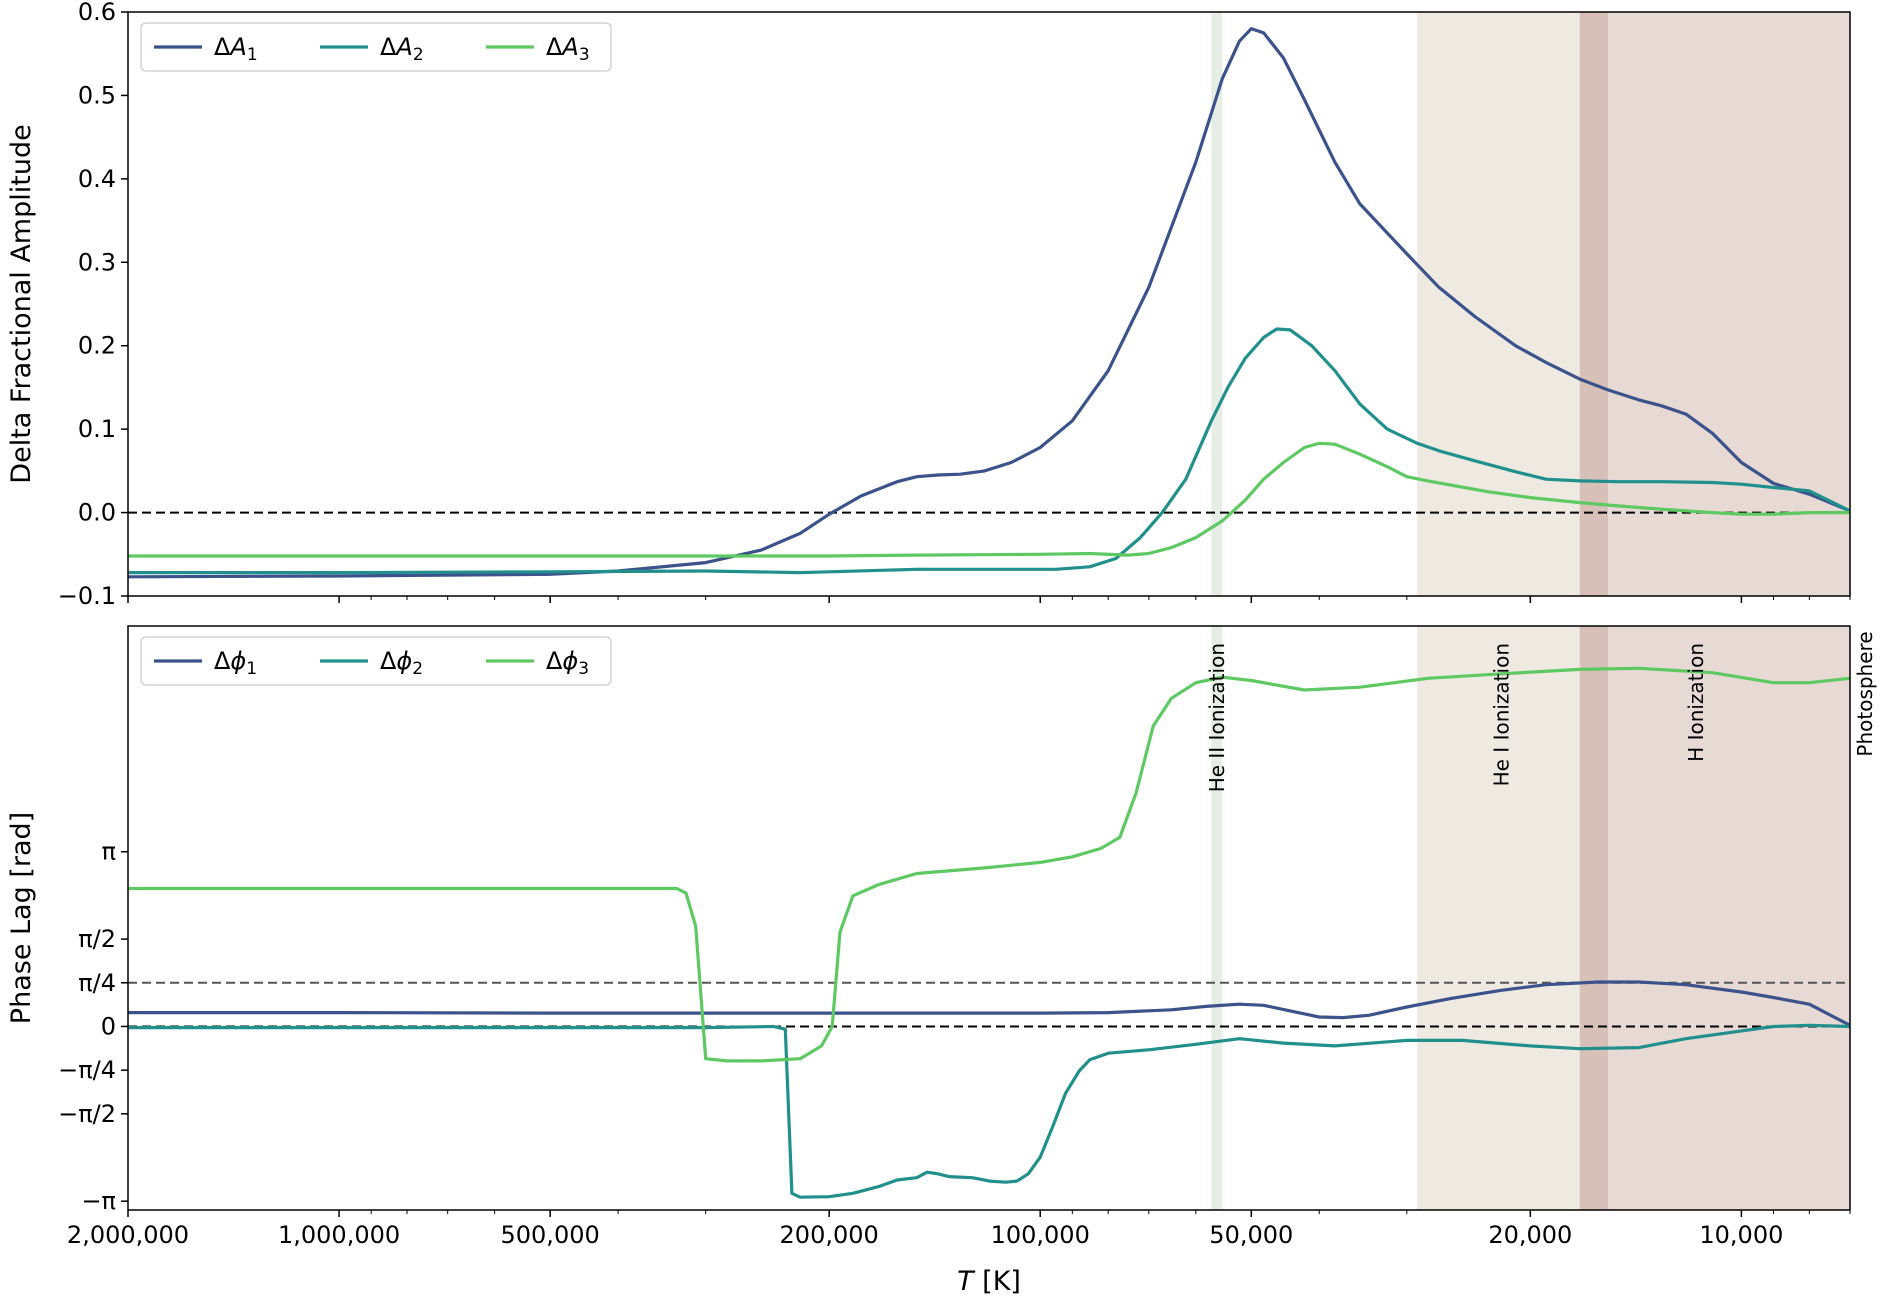 This screenshot has height=1300, width=1880. I want to click on y-tick-label: 0.4, so click(97, 179).